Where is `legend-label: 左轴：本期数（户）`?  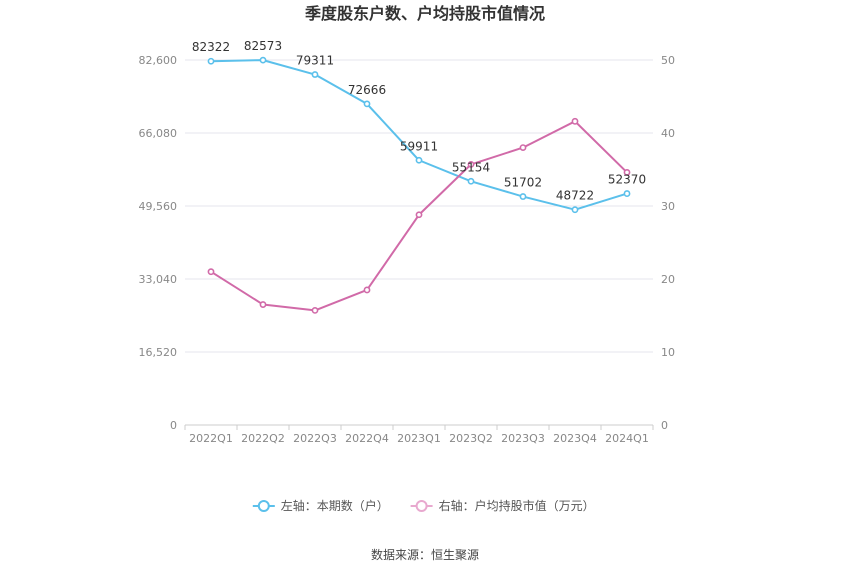 legend-label: 左轴：本期数（户） is located at coordinates (335, 505).